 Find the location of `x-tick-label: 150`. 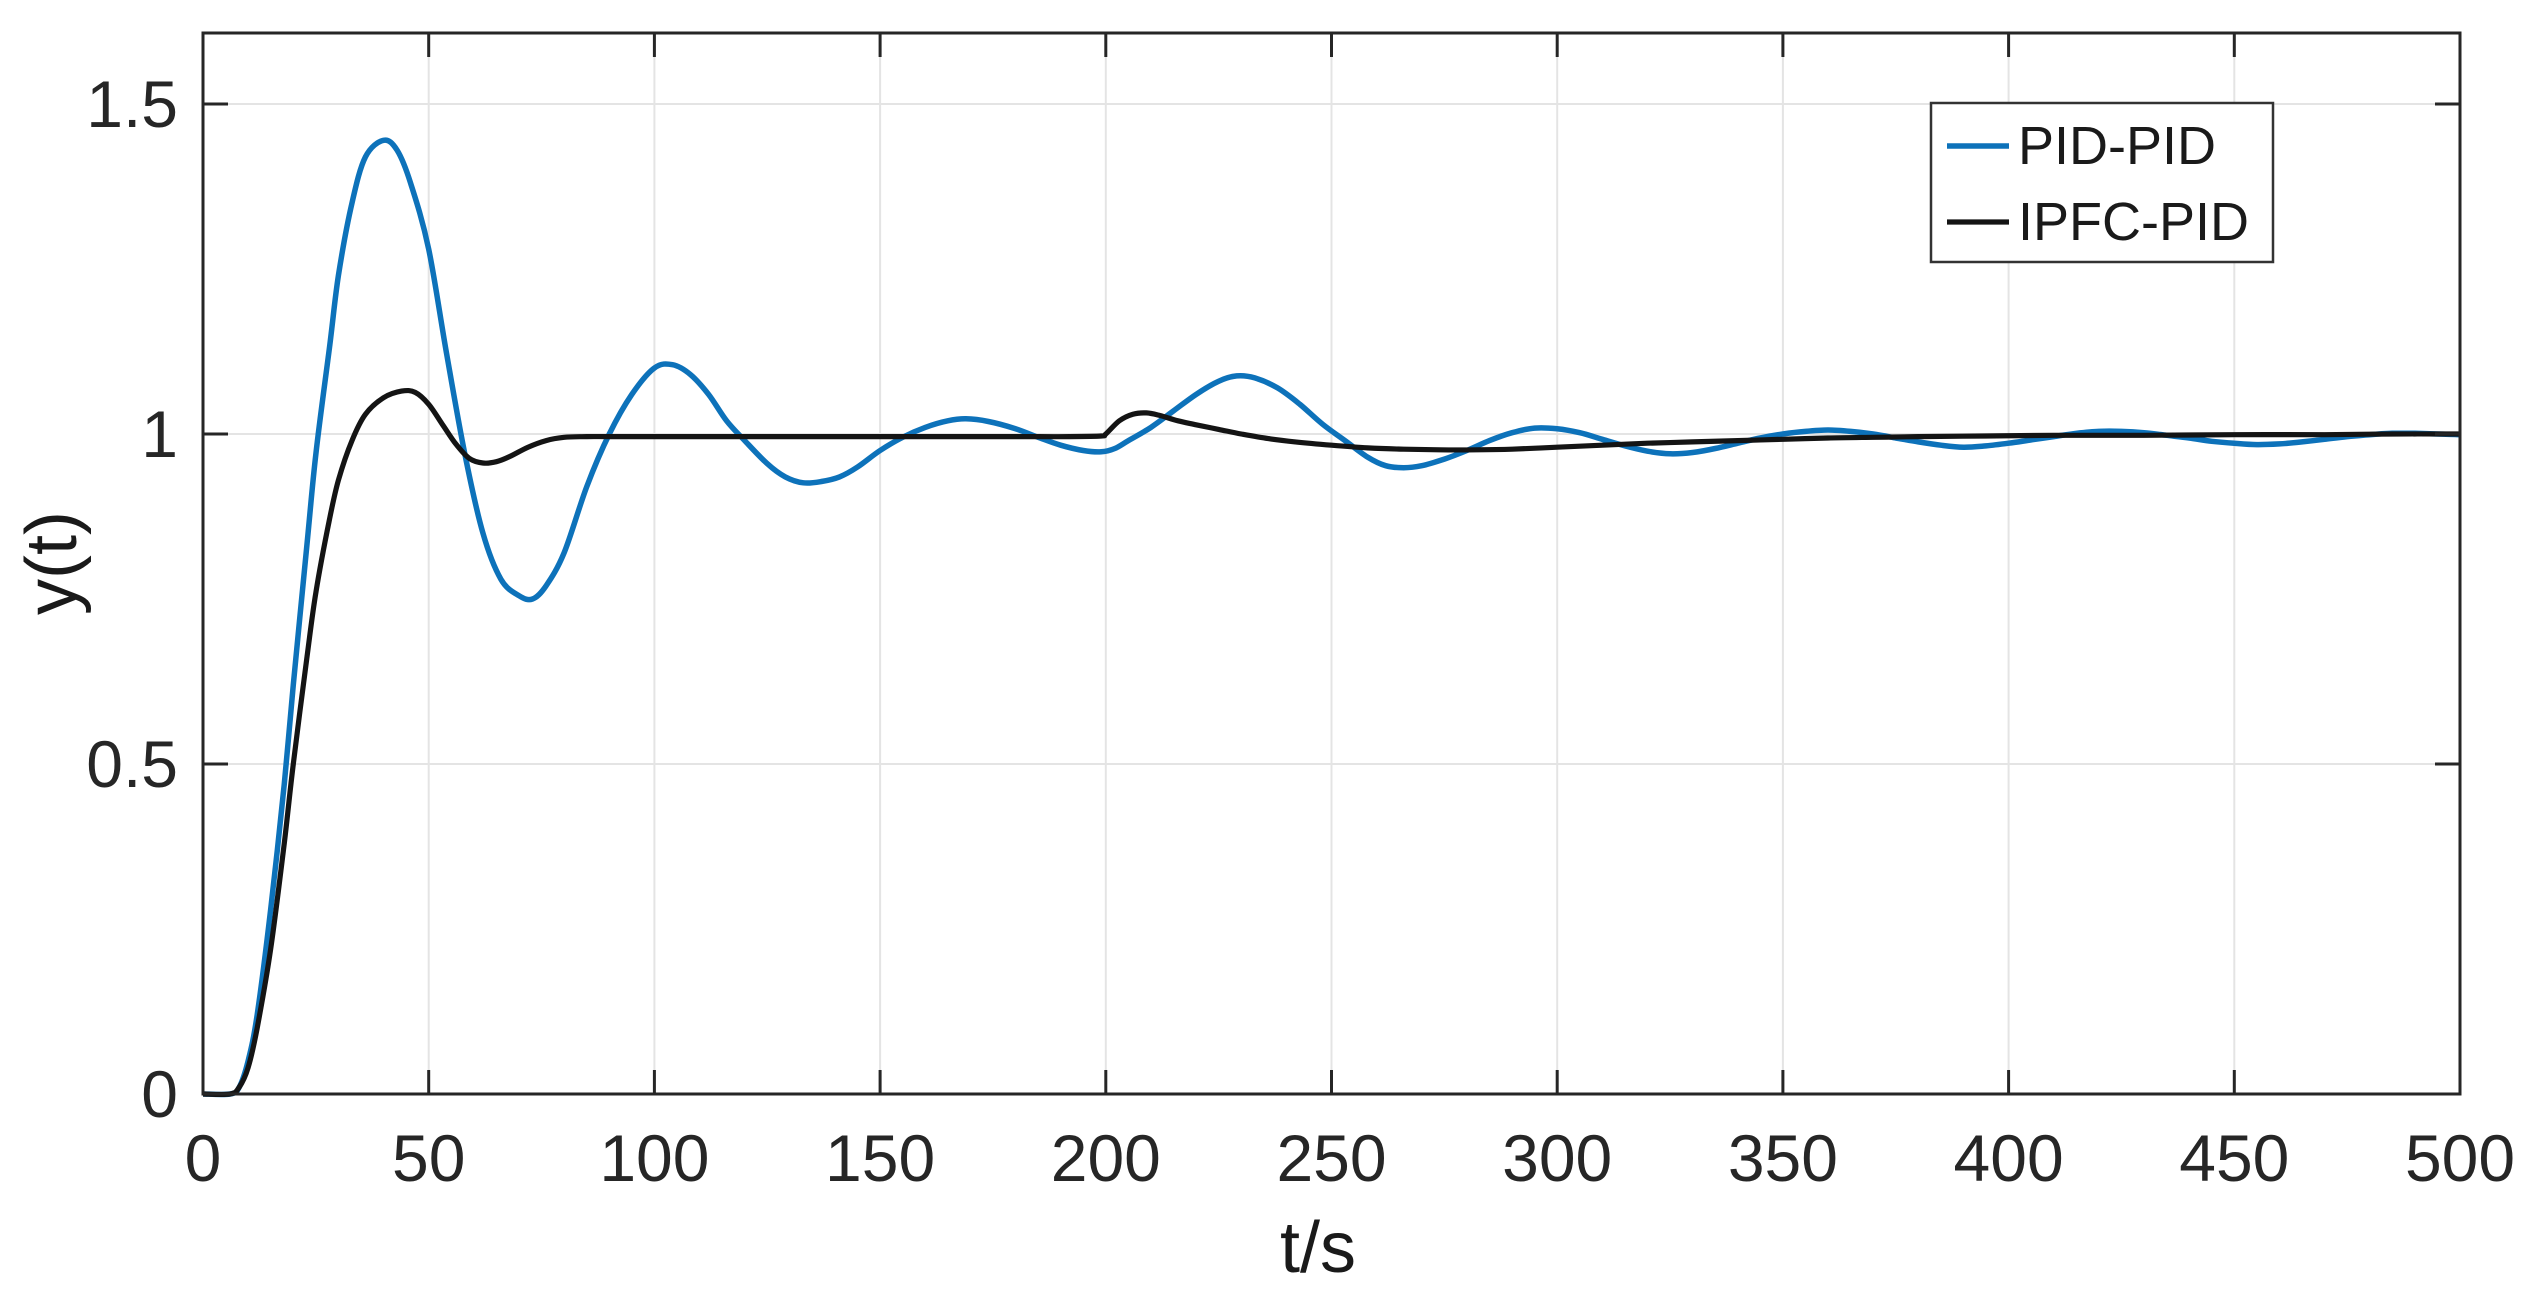

x-tick-label: 150 is located at coordinates (880, 1158).